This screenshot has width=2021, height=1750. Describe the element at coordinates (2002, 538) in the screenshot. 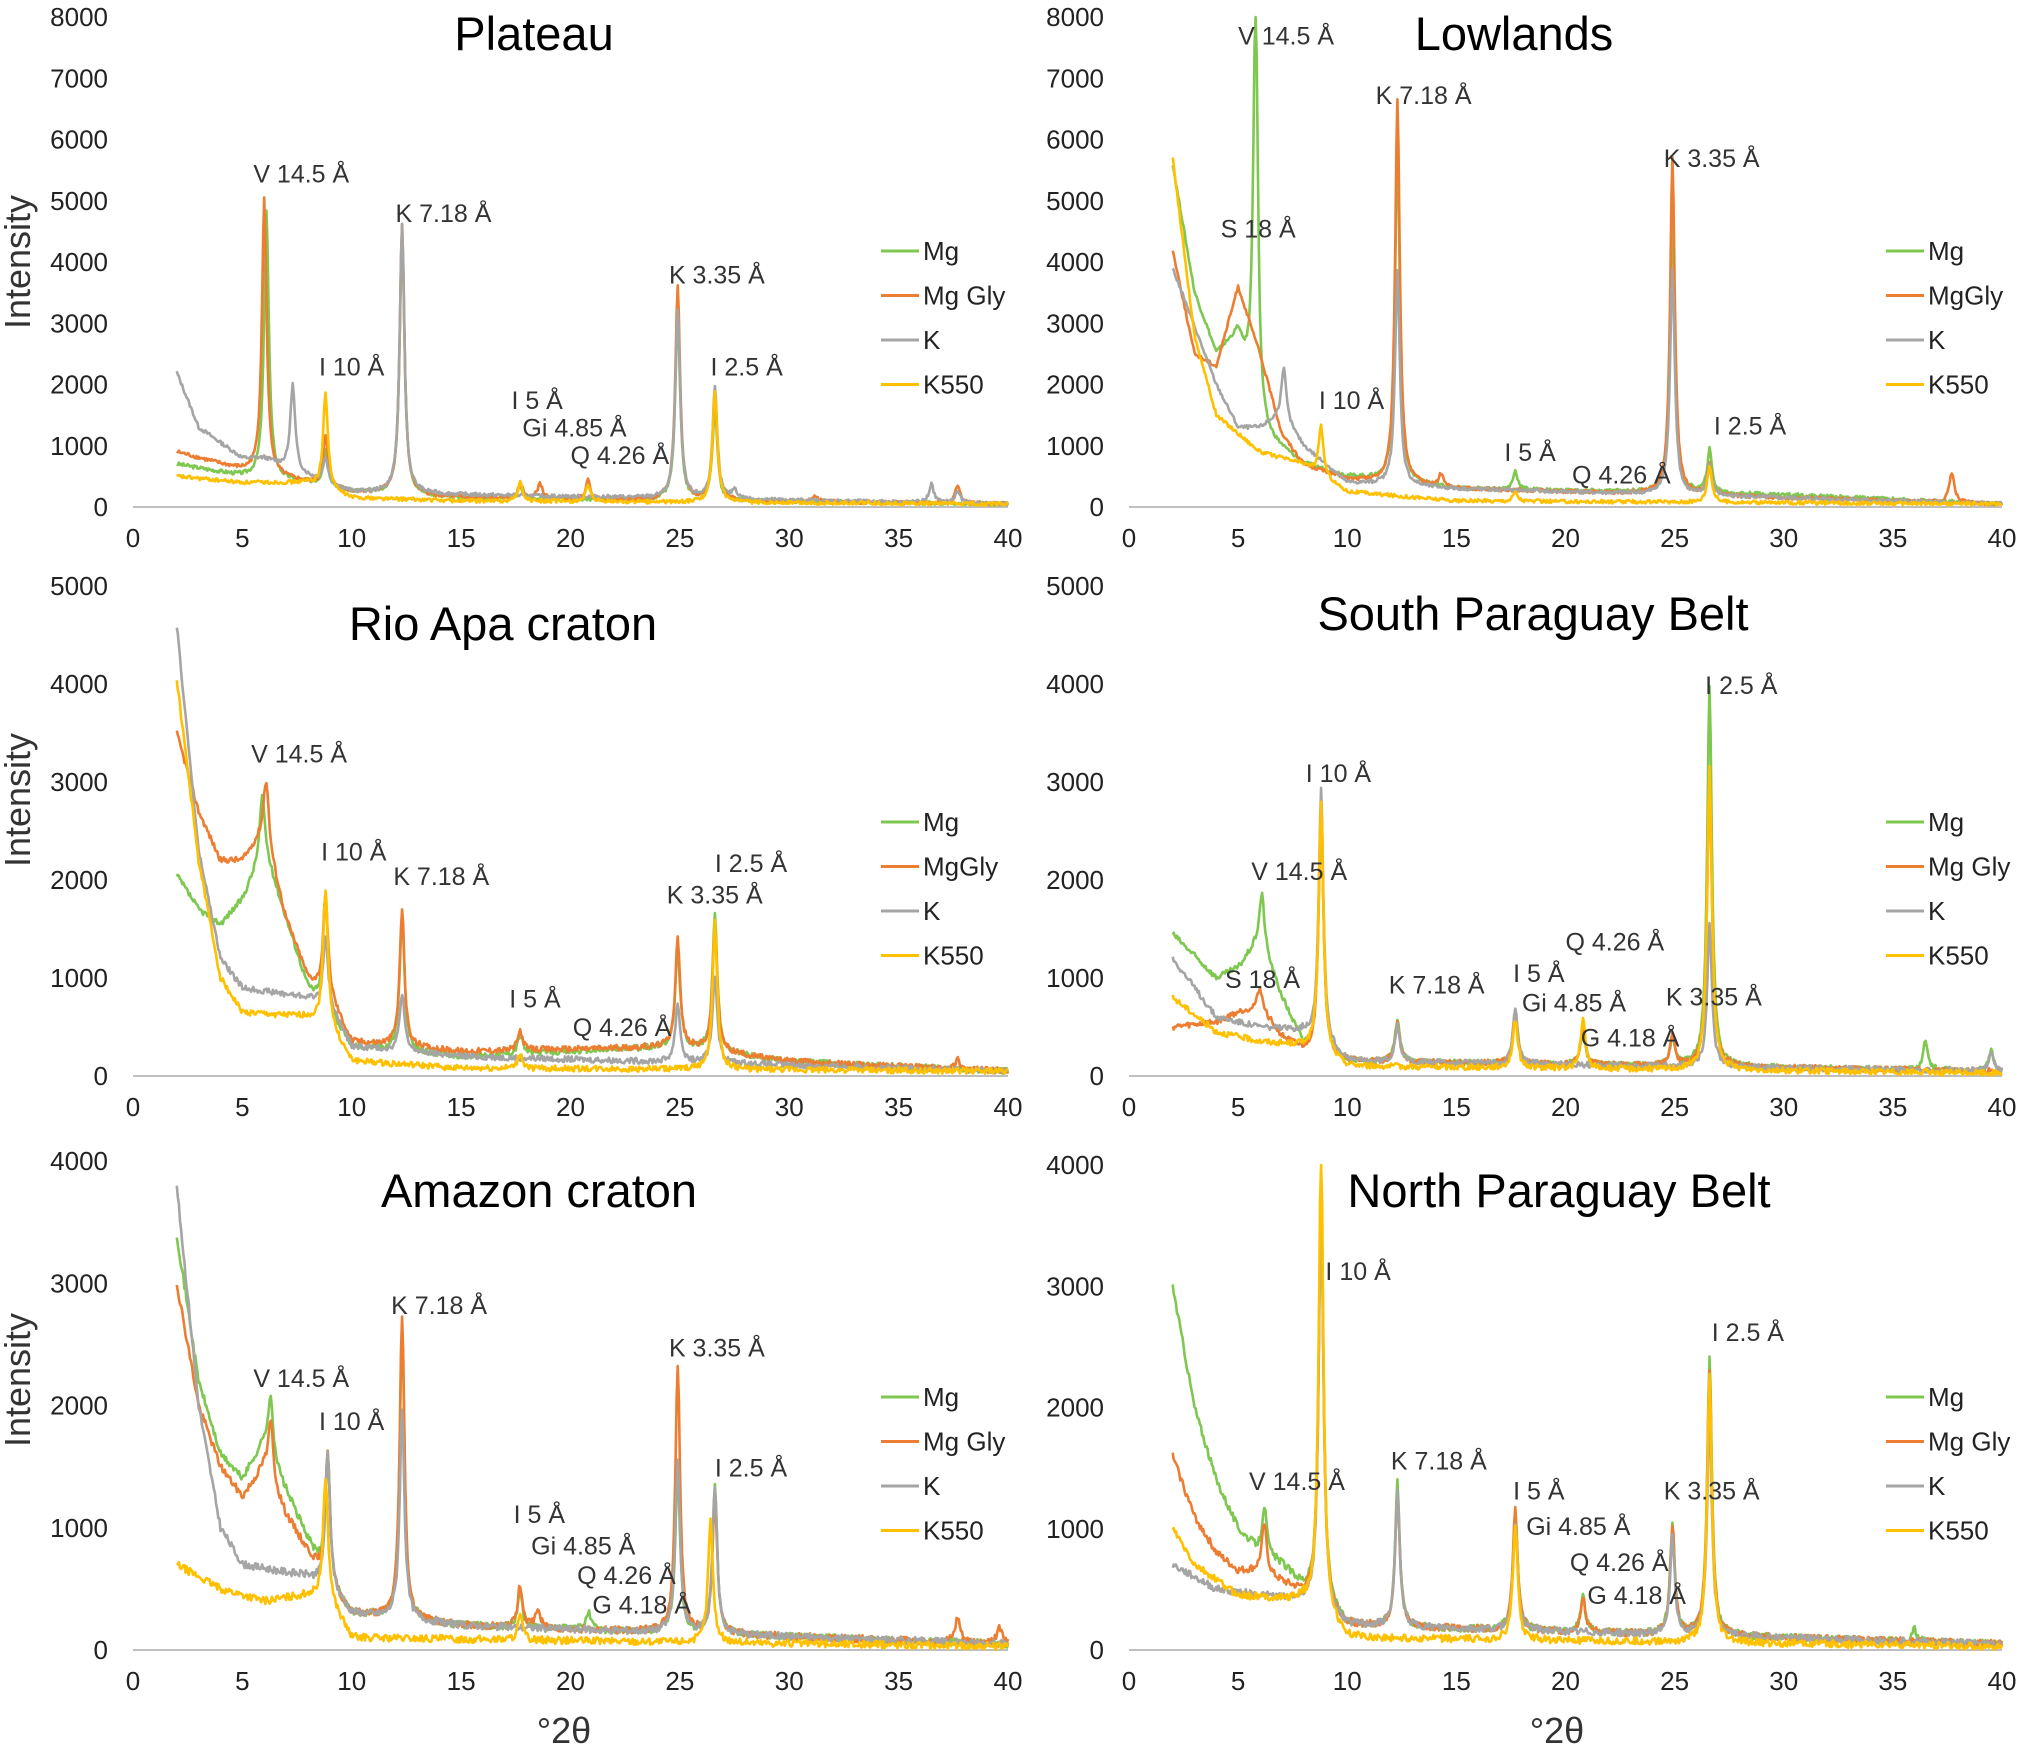

I see `x-tick-label: 40` at that location.